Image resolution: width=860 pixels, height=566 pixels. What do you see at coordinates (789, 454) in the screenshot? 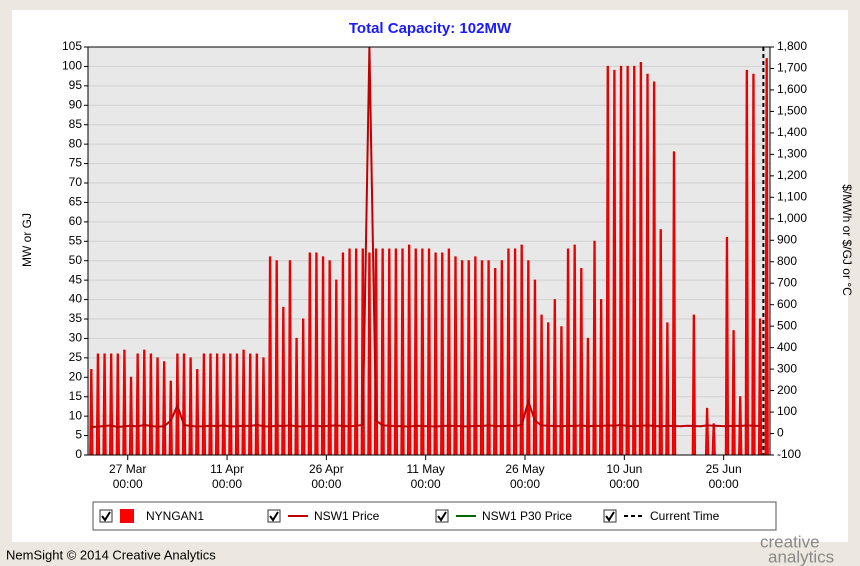
I see `y2-tick-label: -100` at bounding box center [789, 454].